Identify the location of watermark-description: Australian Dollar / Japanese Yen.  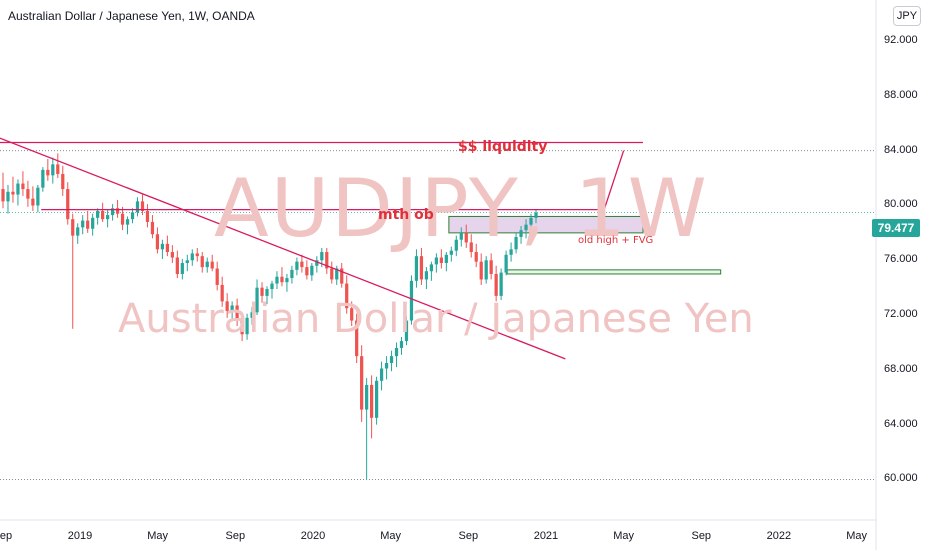
(436, 319).